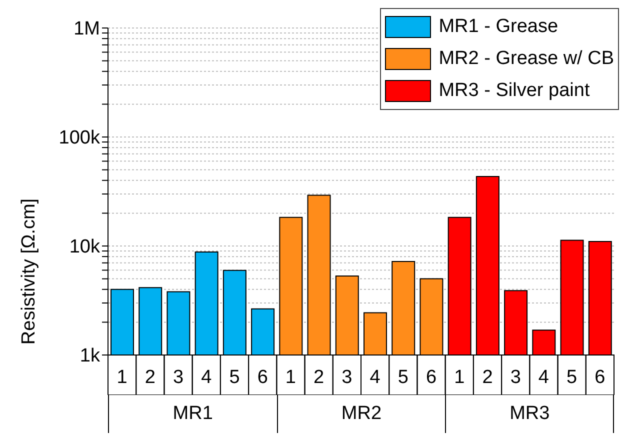  Describe the element at coordinates (84, 247) in the screenshot. I see `y-tick-label: 10k` at that location.